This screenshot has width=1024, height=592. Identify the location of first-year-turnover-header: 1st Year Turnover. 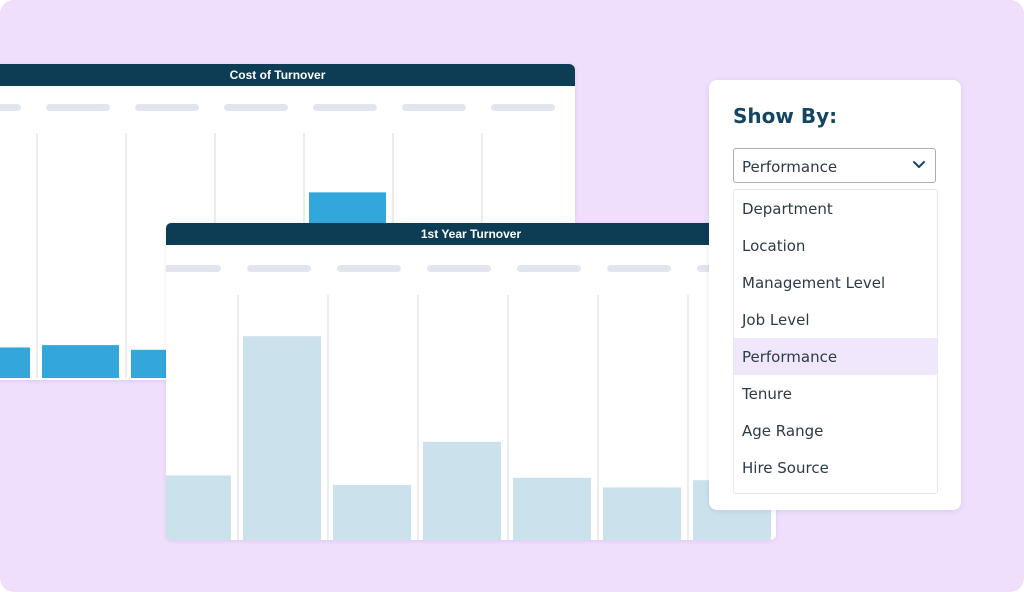
(471, 234).